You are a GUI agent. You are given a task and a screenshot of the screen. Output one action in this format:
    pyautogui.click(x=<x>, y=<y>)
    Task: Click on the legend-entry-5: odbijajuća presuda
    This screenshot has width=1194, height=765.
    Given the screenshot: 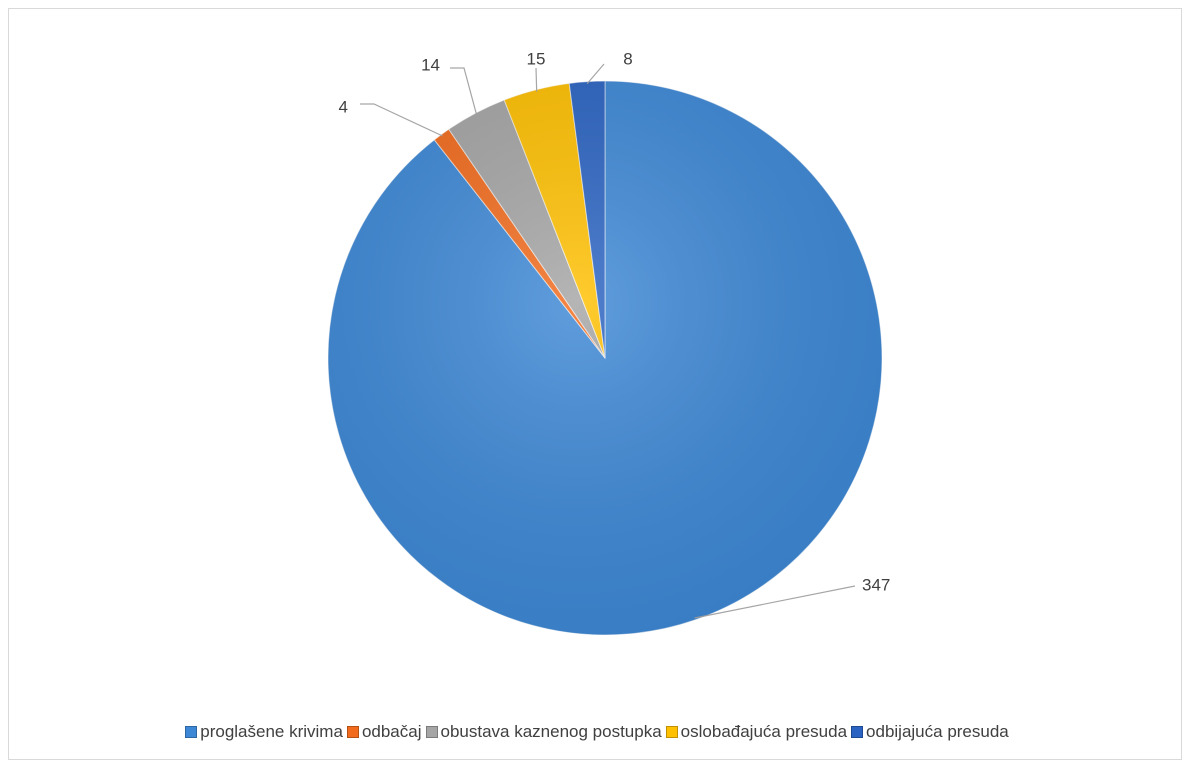 What is the action you would take?
    pyautogui.click(x=930, y=732)
    